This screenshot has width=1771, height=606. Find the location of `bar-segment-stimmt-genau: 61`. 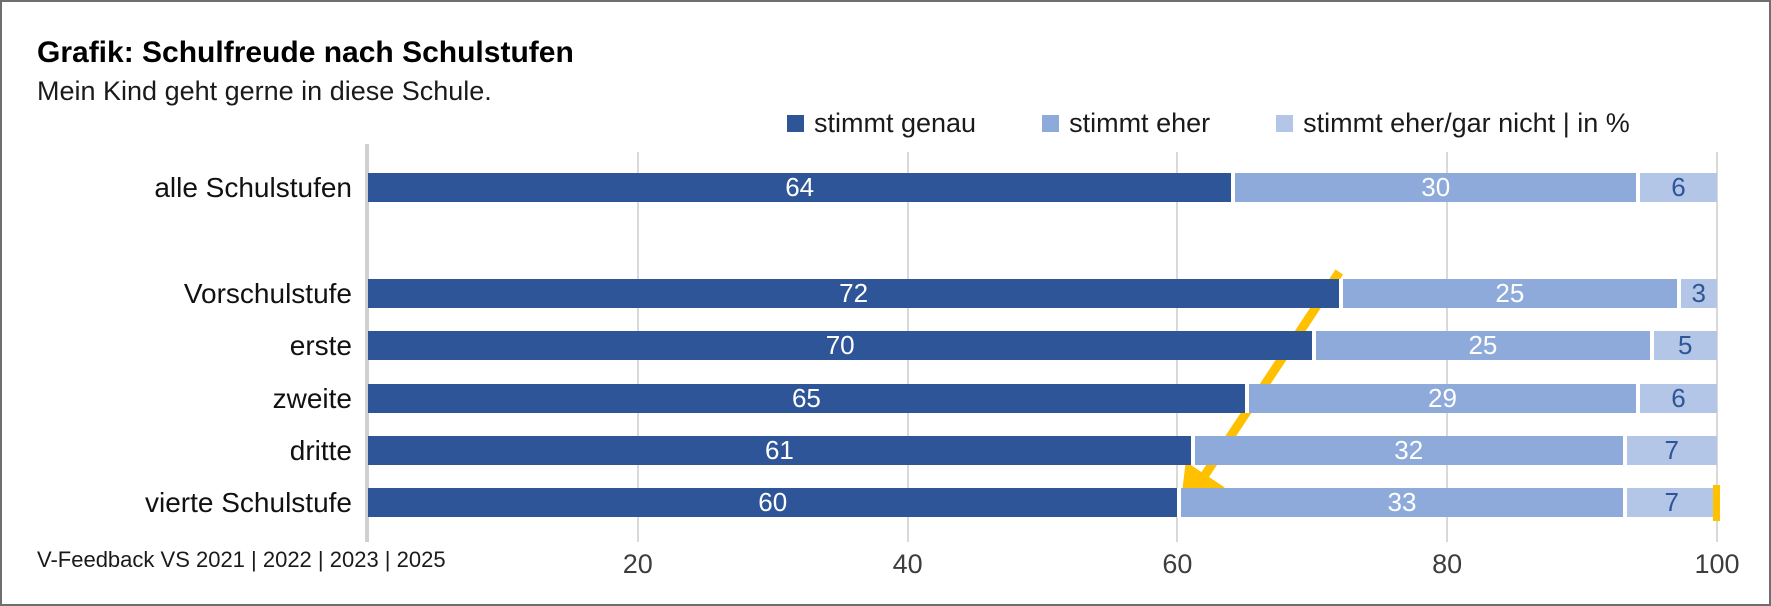

bar-segment-stimmt-genau: 61 is located at coordinates (779, 450).